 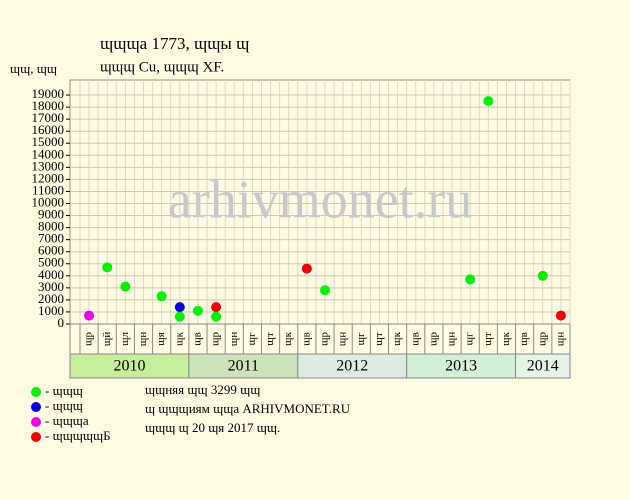 What do you see at coordinates (51, 262) in the screenshot?
I see `y-tick-label: 5000` at bounding box center [51, 262].